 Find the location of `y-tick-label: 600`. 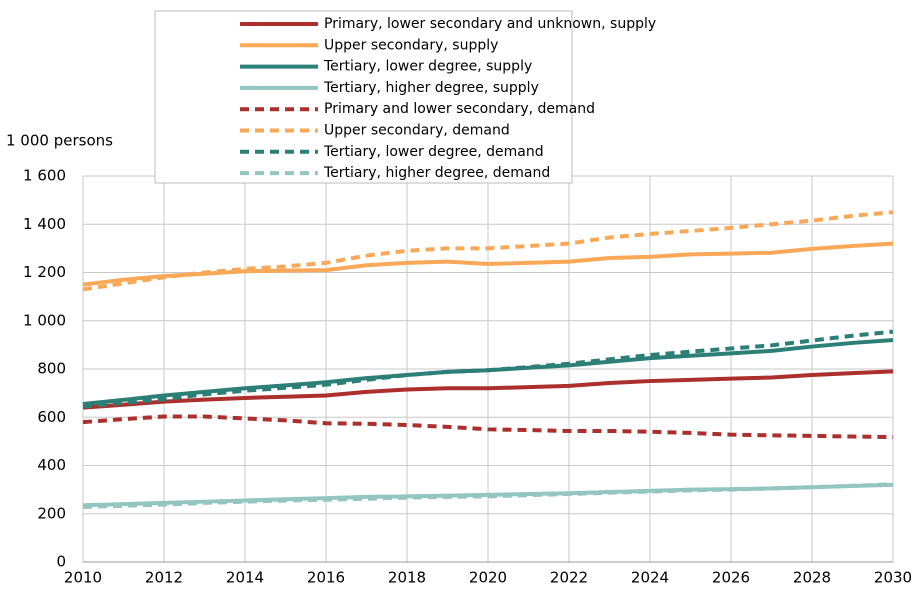

y-tick-label: 600 is located at coordinates (51, 417).